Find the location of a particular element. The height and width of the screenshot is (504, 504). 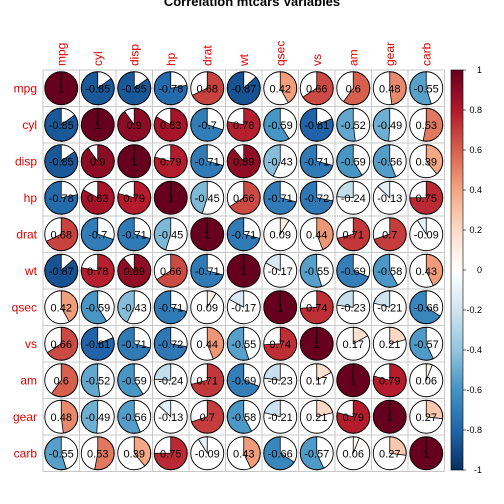

cell-cyl-carb: 0.53 is located at coordinates (426, 124).